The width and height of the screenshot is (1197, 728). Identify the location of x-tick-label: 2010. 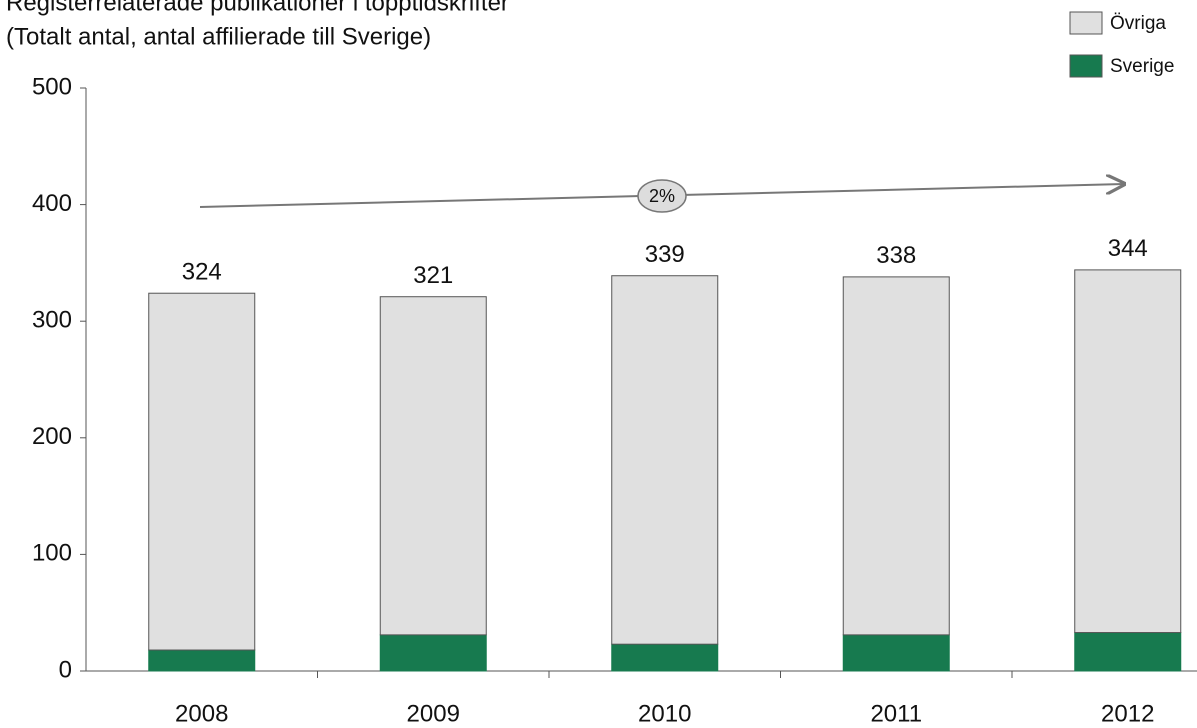
(664, 713).